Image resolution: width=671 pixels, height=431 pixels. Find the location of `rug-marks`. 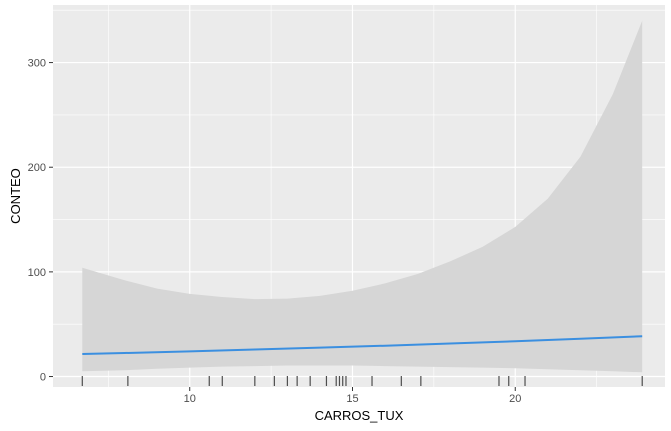

rug-marks is located at coordinates (362, 381).